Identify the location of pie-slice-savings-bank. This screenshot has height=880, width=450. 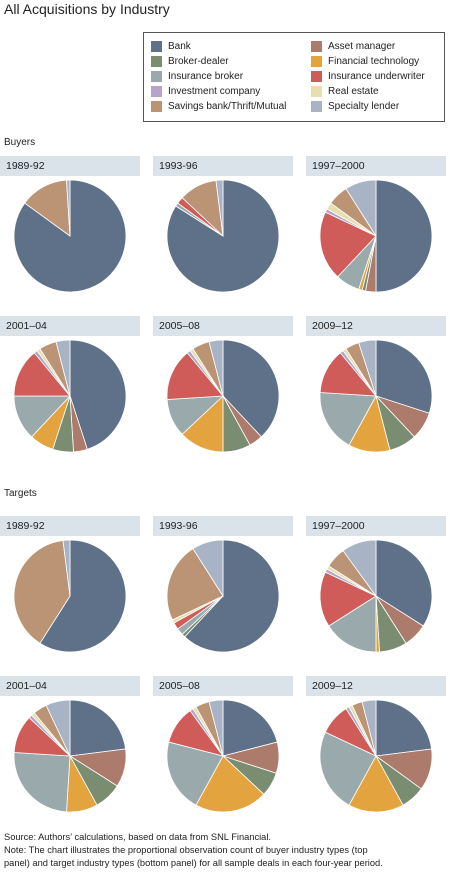
(42, 592).